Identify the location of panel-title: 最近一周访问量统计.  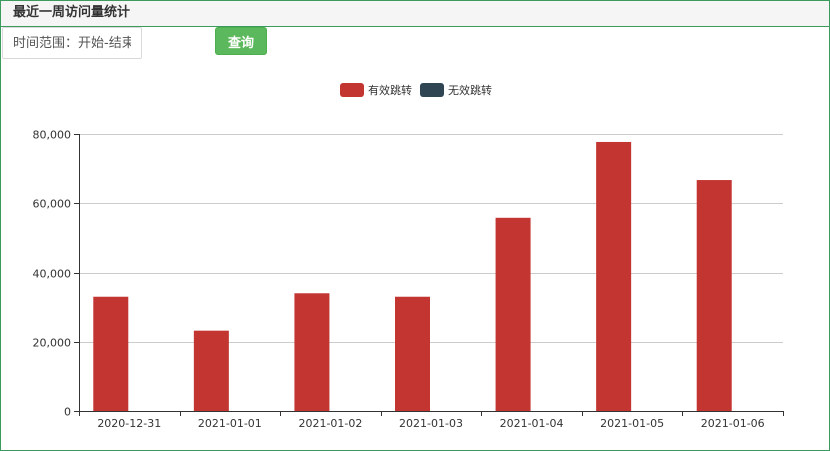
(72, 12).